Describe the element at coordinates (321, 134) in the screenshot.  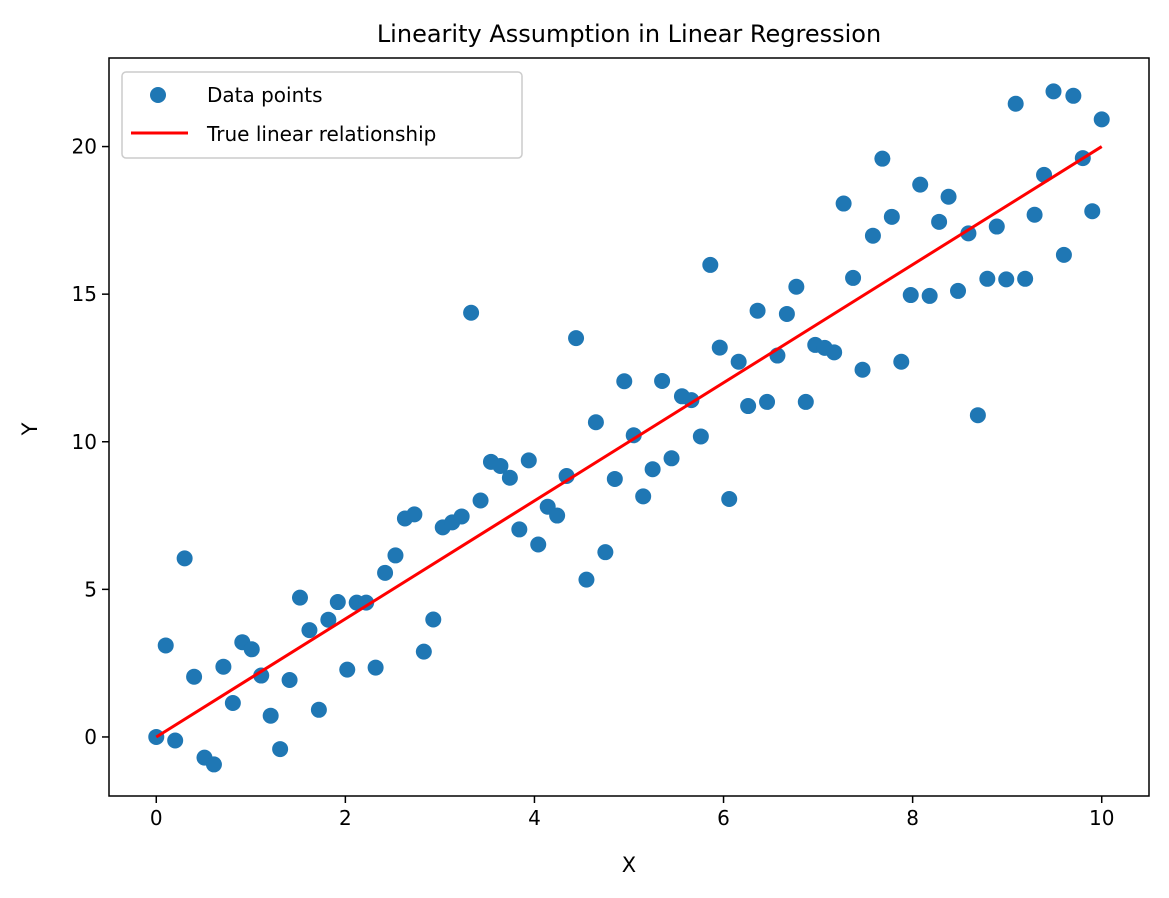
I see `legend-label-true-linear-relationship: True linear relationship` at that location.